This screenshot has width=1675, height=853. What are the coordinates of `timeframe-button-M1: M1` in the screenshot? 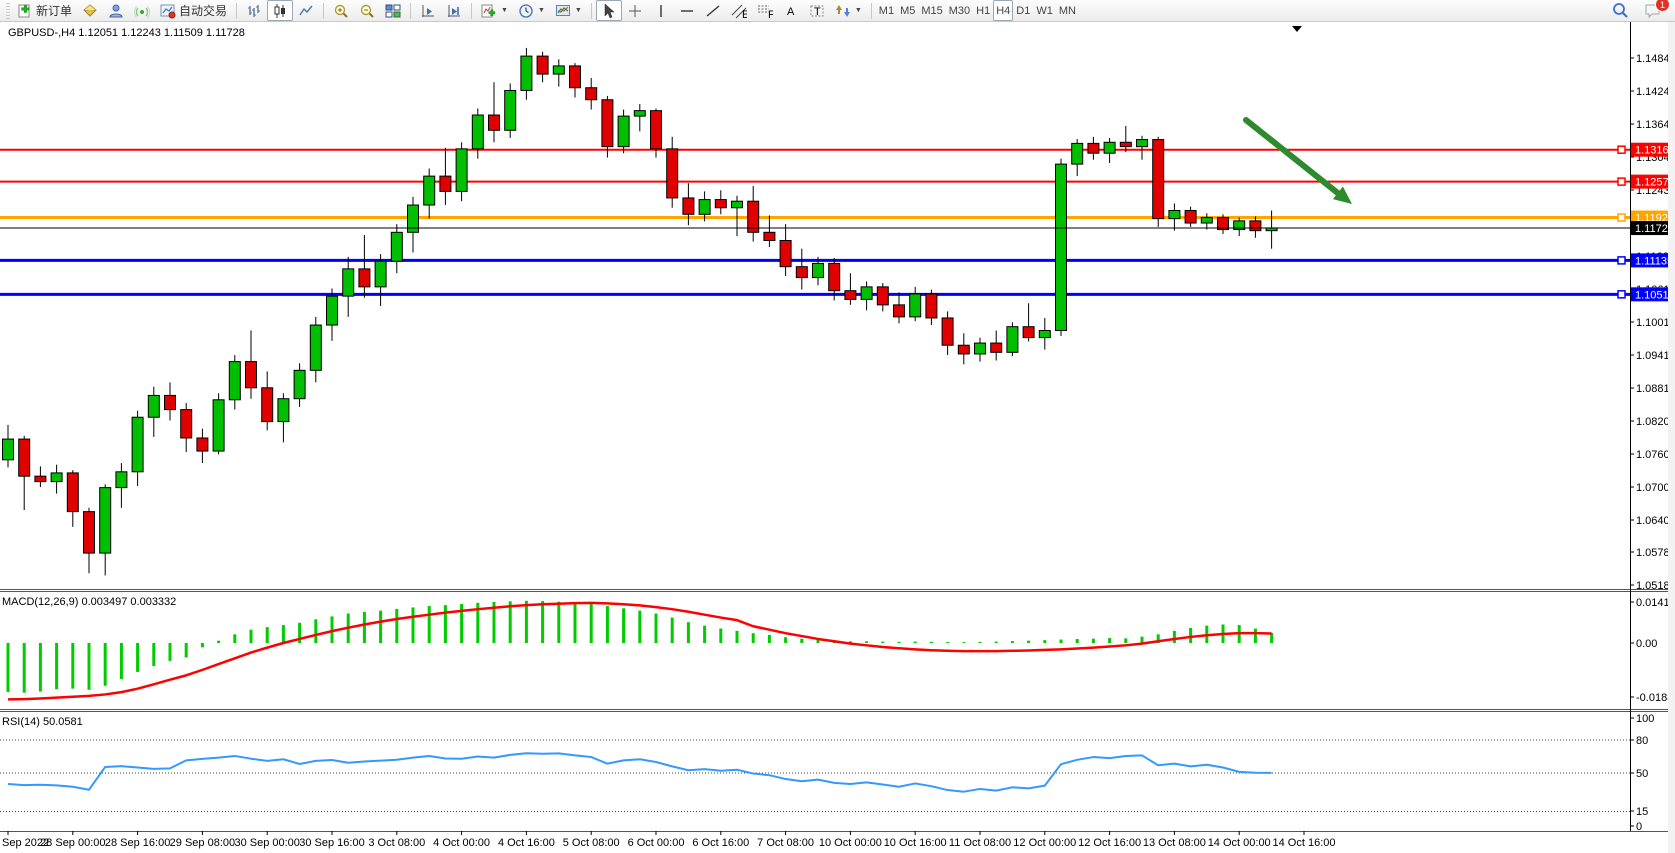 It's located at (886, 10).